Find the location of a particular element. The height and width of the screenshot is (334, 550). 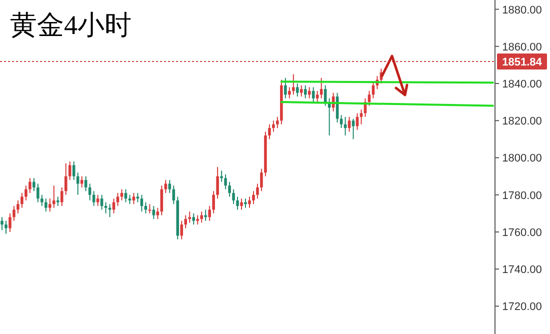

y-tick-label: 1780.00 is located at coordinates (522, 196).